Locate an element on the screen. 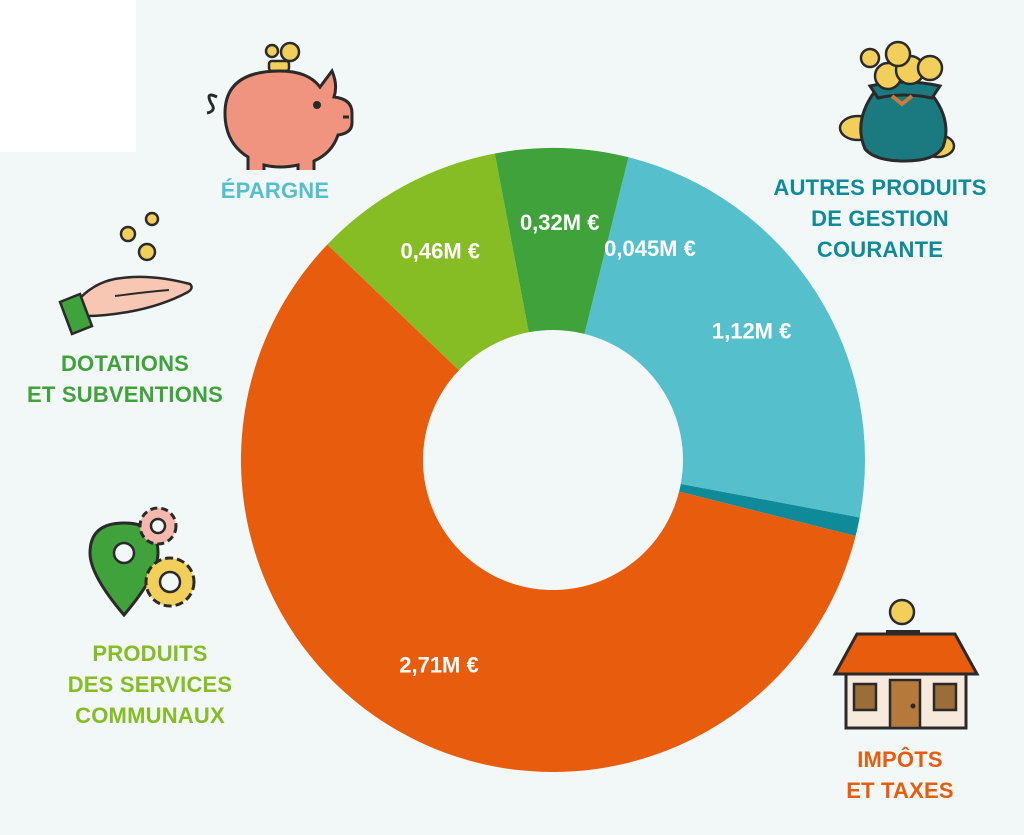 The height and width of the screenshot is (835, 1024). corner-panel is located at coordinates (68, 76).